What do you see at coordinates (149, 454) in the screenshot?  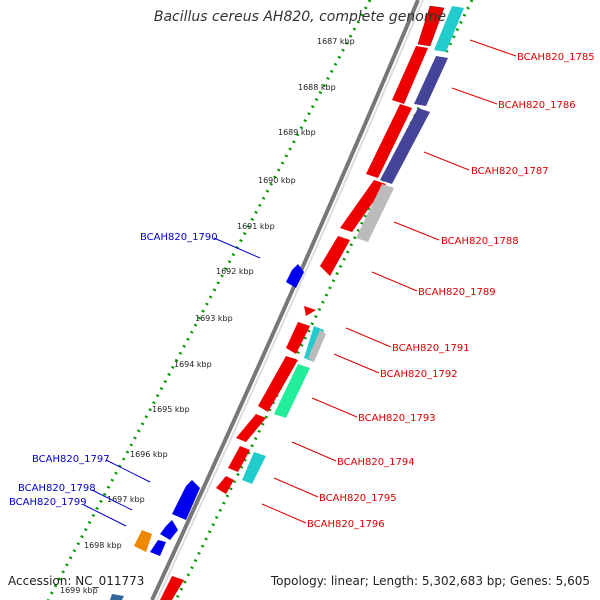 I see `tick-label: 1696 kbp` at bounding box center [149, 454].